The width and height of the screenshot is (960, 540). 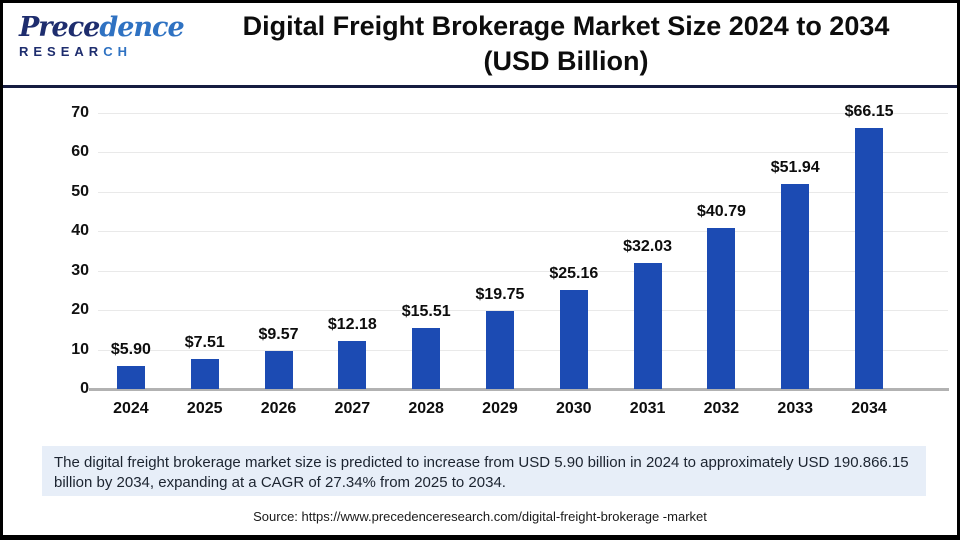 I want to click on y-tick-label: 60, so click(x=80, y=152).